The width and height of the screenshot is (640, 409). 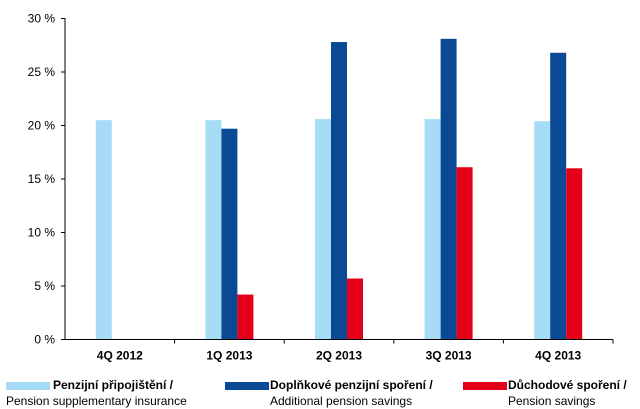 I want to click on legend-sublabel: Pension supplementary insurance, so click(x=96, y=401).